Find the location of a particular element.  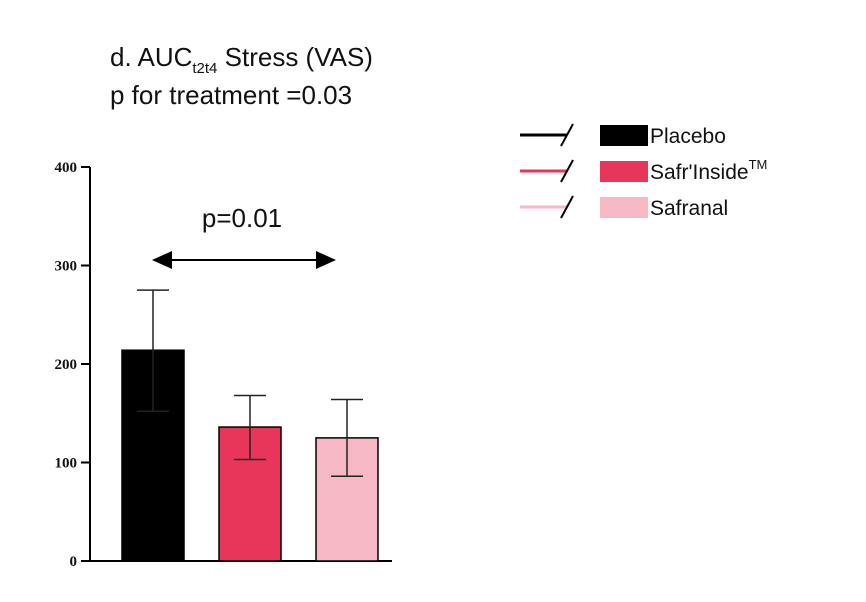

y-tick-label: 400 is located at coordinates (66, 168).